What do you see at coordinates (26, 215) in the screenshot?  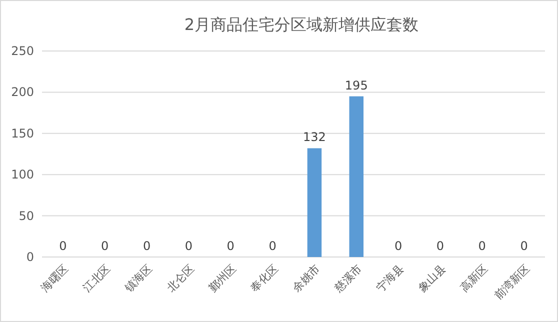 I see `y-tick-label: 50` at bounding box center [26, 215].